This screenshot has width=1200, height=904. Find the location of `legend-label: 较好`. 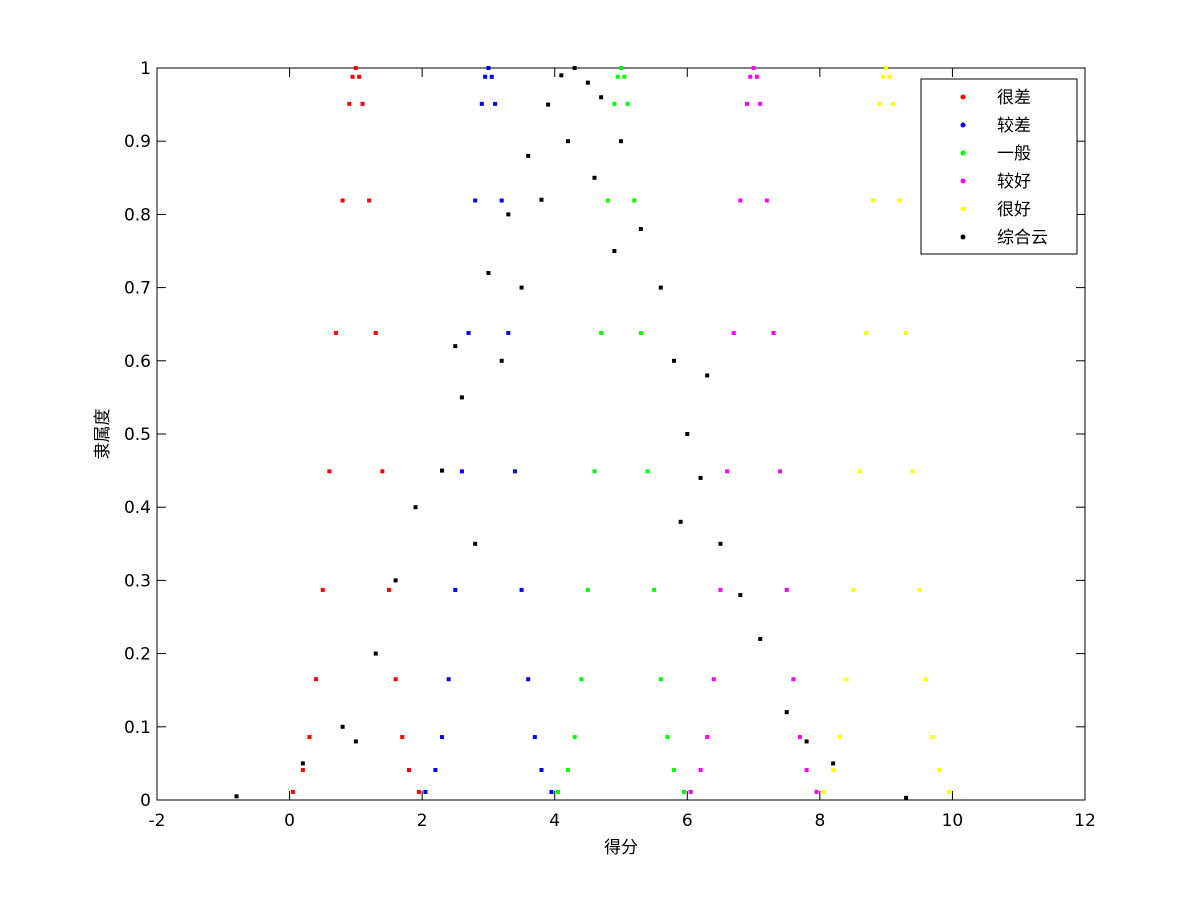

legend-label: 较好 is located at coordinates (1014, 182).